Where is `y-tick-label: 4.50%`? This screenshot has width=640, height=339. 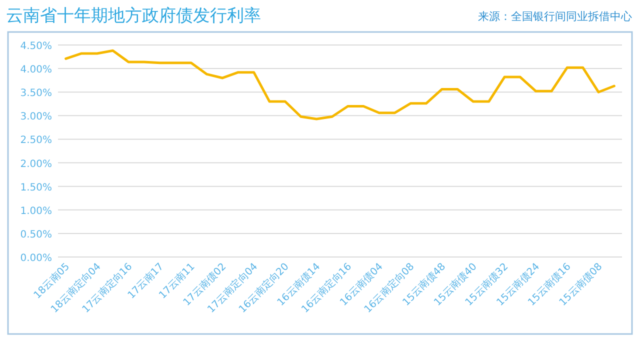
y-tick-label: 4.50% is located at coordinates (36, 46).